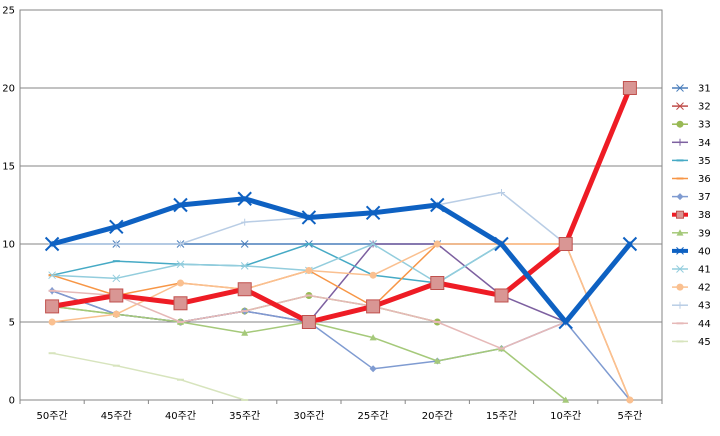  I want to click on legend-item: 34, so click(691, 143).